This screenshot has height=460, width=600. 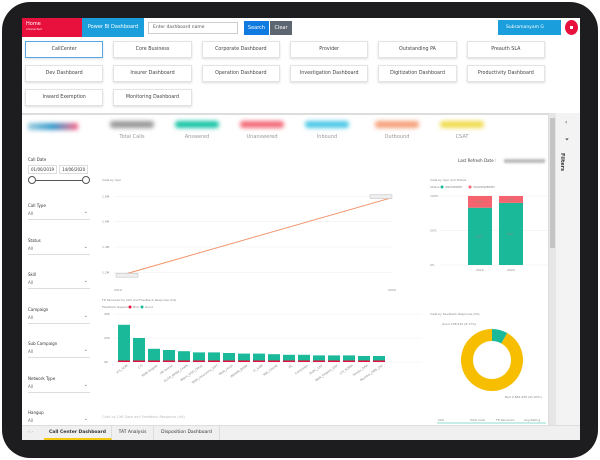 I want to click on x-tick: 2019, so click(x=480, y=270).